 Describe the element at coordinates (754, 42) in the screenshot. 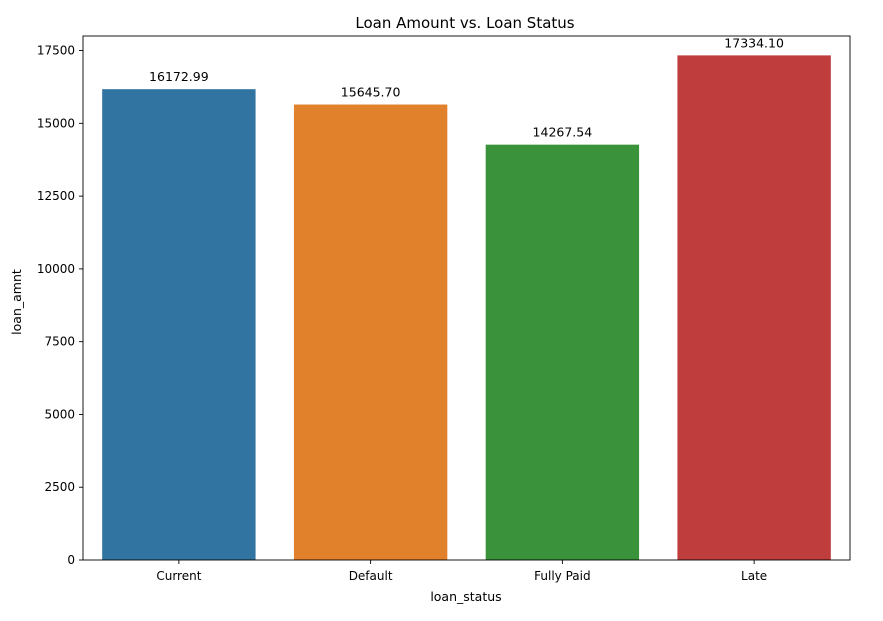

I see `bar-value-label: 17334.10` at that location.